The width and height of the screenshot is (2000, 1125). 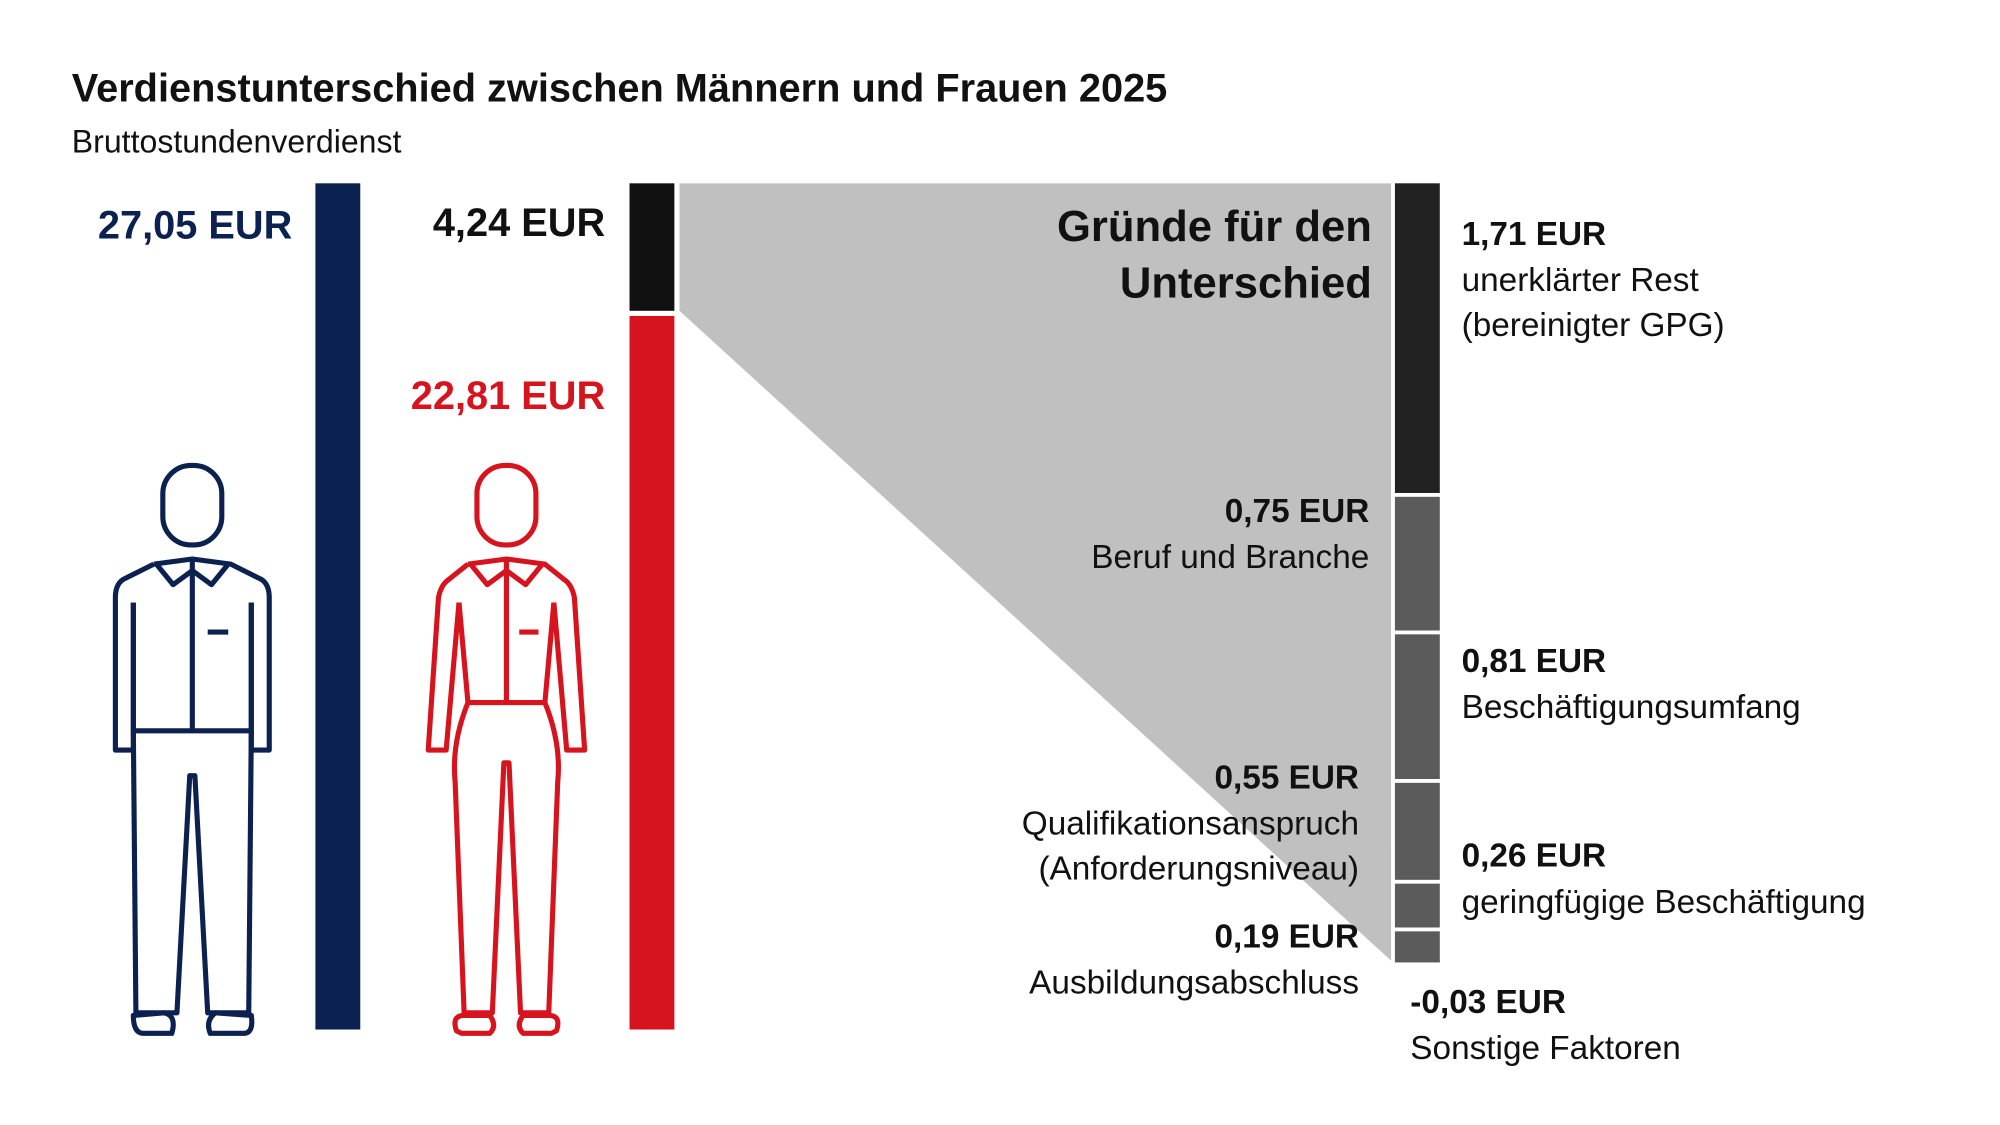 What do you see at coordinates (1663, 901) in the screenshot?
I see `breakdown-category: geringfügige Beschäftigung` at bounding box center [1663, 901].